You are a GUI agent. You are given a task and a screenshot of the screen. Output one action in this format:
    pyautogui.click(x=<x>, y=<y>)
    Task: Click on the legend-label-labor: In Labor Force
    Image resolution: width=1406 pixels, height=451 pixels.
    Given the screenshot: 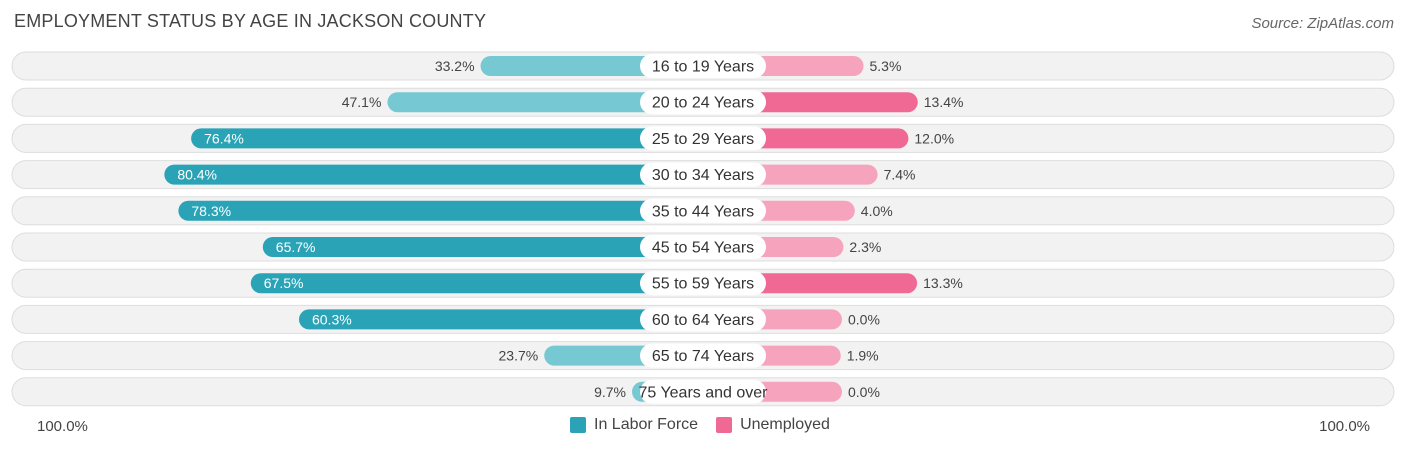 What is the action you would take?
    pyautogui.click(x=646, y=424)
    